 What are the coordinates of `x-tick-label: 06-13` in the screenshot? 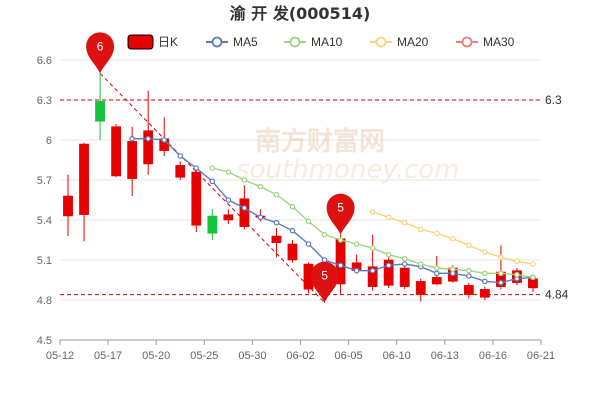 It's located at (445, 356).